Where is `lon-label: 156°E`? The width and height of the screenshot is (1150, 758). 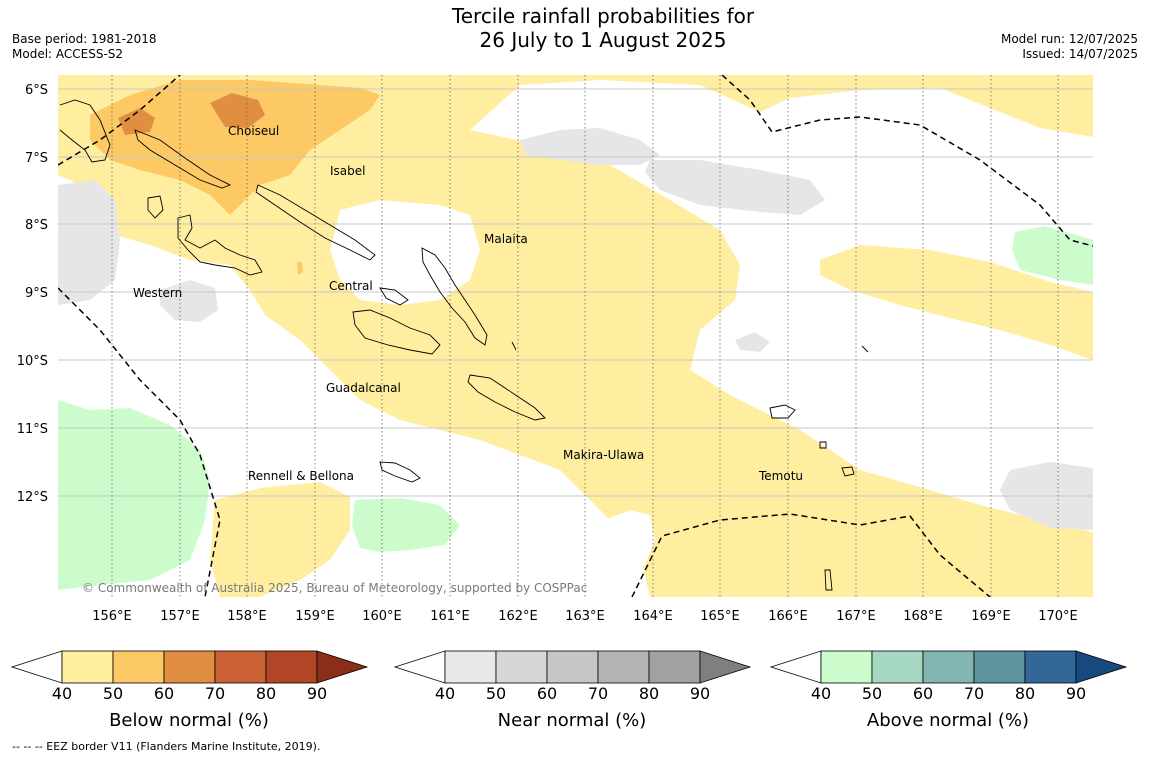
lon-label: 156°E is located at coordinates (112, 616).